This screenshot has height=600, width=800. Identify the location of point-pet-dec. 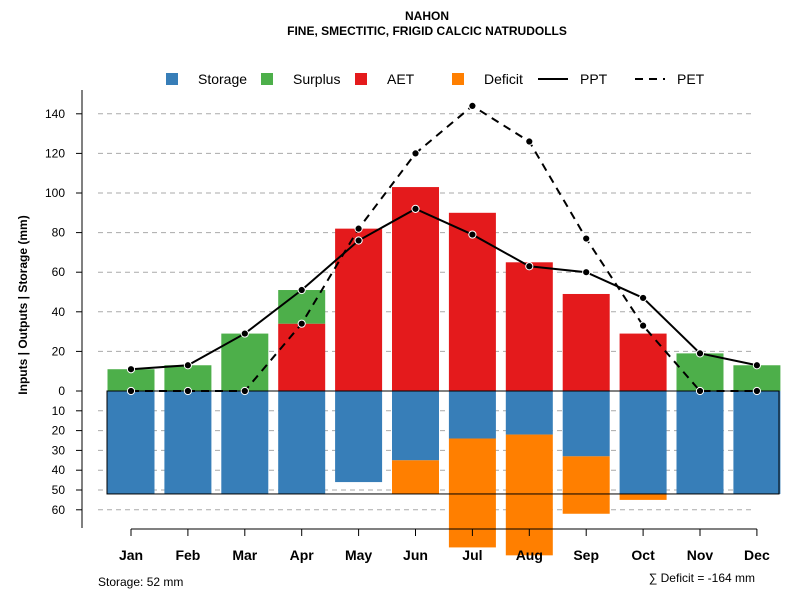
(757, 391).